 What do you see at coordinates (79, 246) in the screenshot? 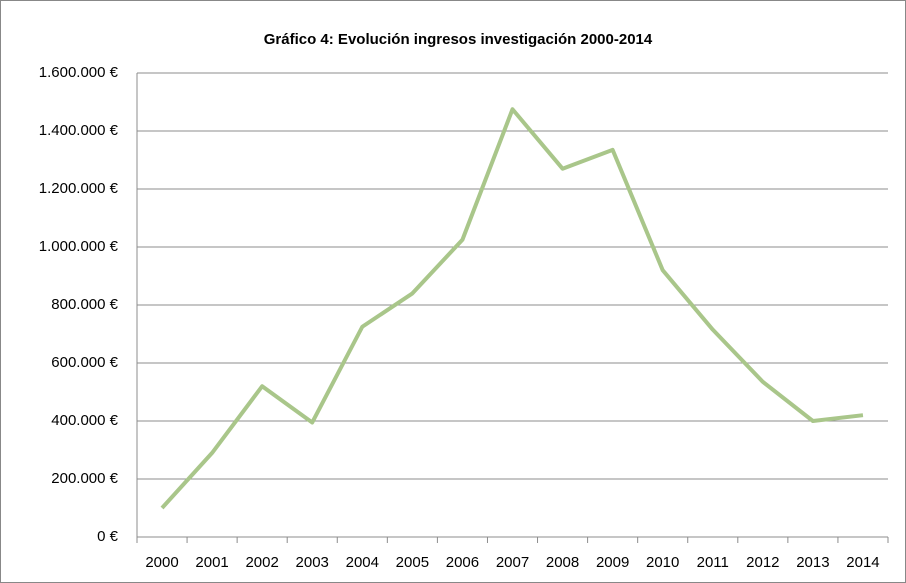
I see `y-tick-label: 1.000.000 €` at bounding box center [79, 246].